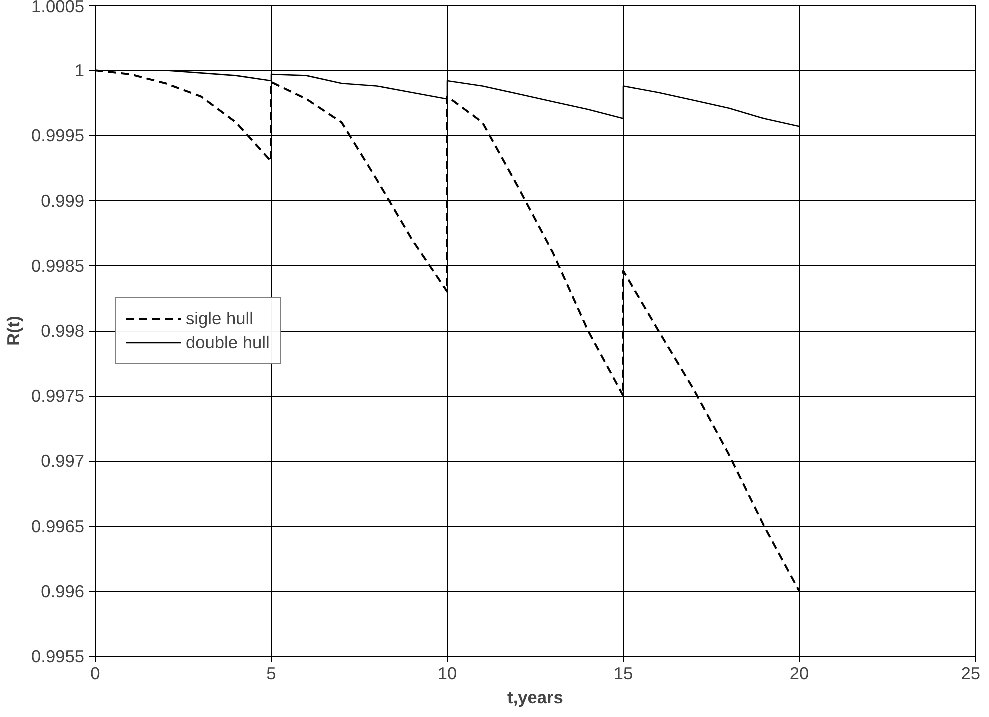 This screenshot has width=989, height=717. Describe the element at coordinates (63, 331) in the screenshot. I see `y-tick-label: 0.998` at that location.